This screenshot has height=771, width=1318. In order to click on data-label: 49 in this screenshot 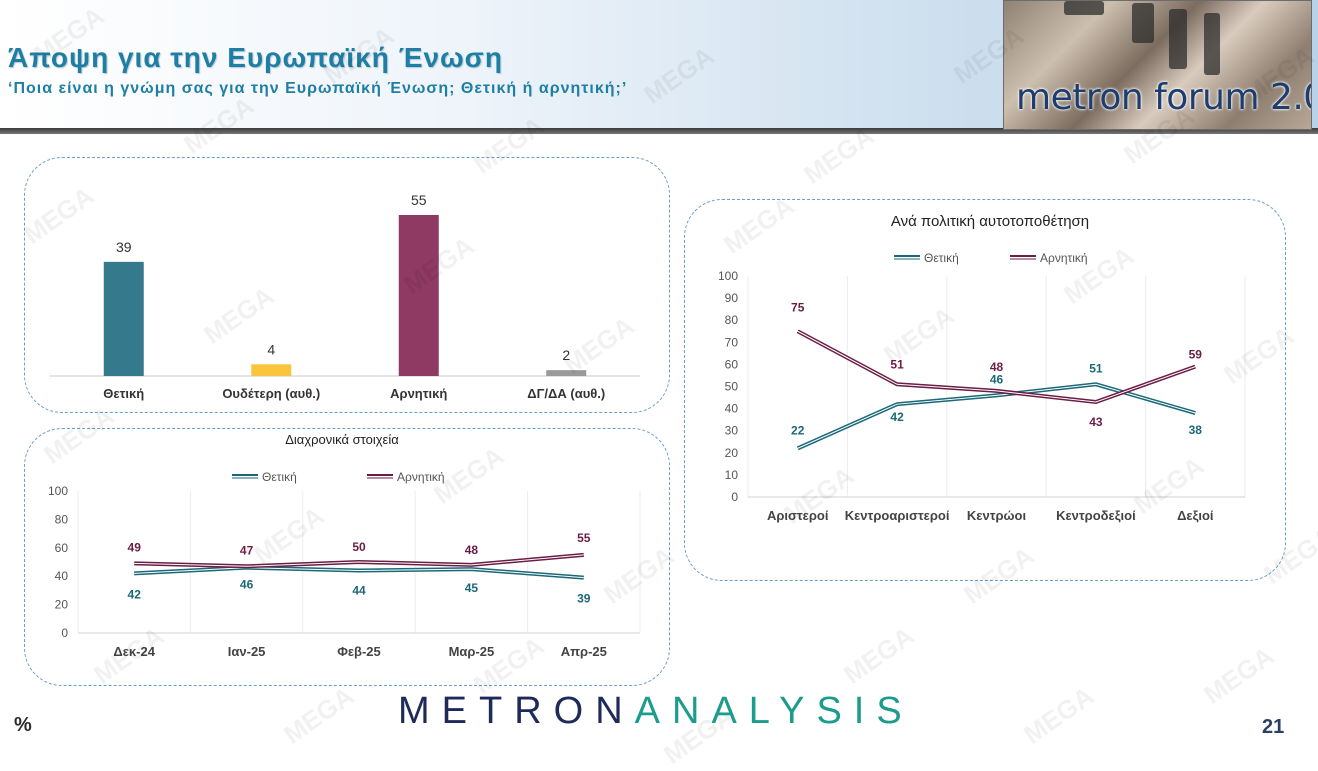, I will do `click(135, 547)`.